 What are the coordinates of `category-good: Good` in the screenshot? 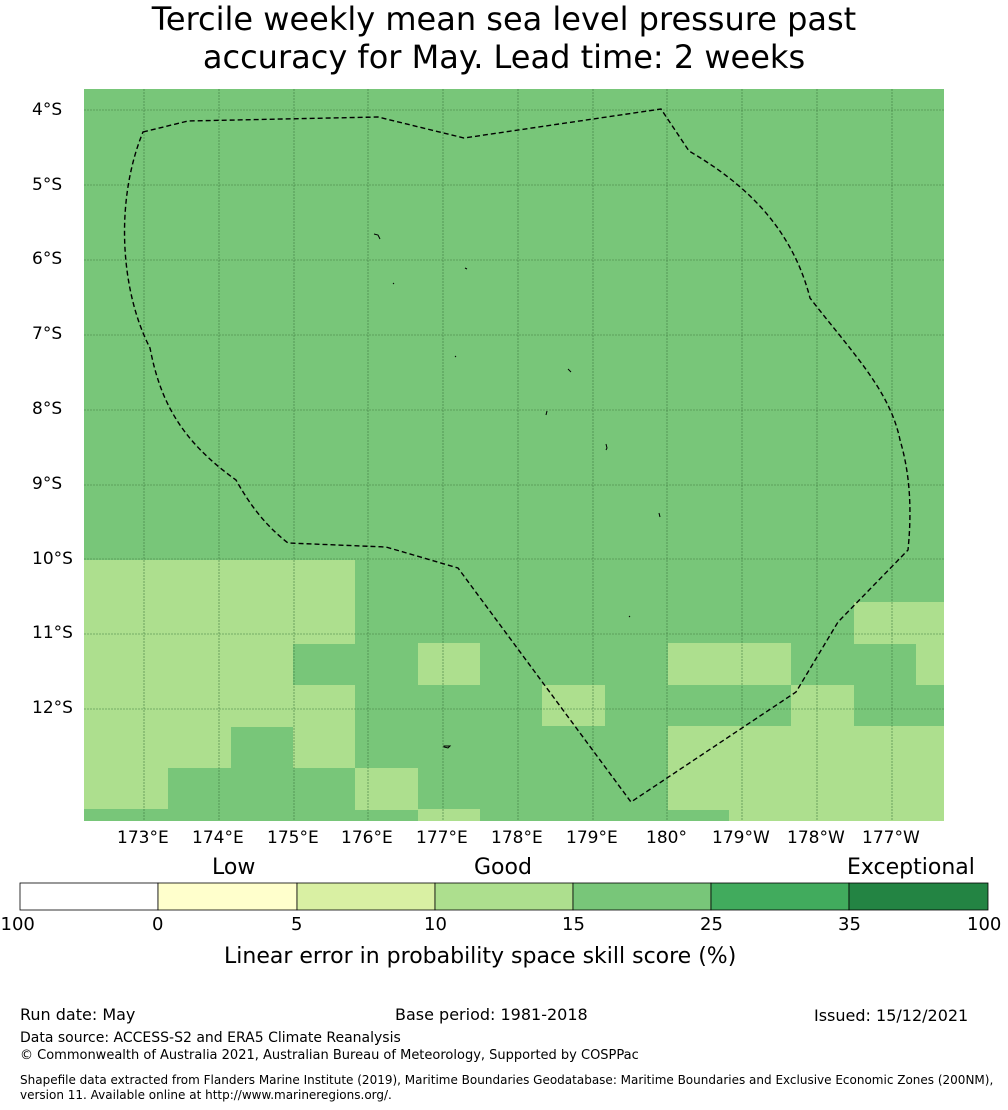 It's located at (503, 867).